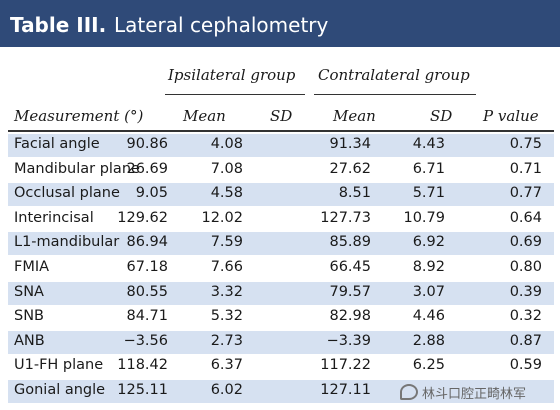  I want to click on table-label: Table III., so click(58, 25).